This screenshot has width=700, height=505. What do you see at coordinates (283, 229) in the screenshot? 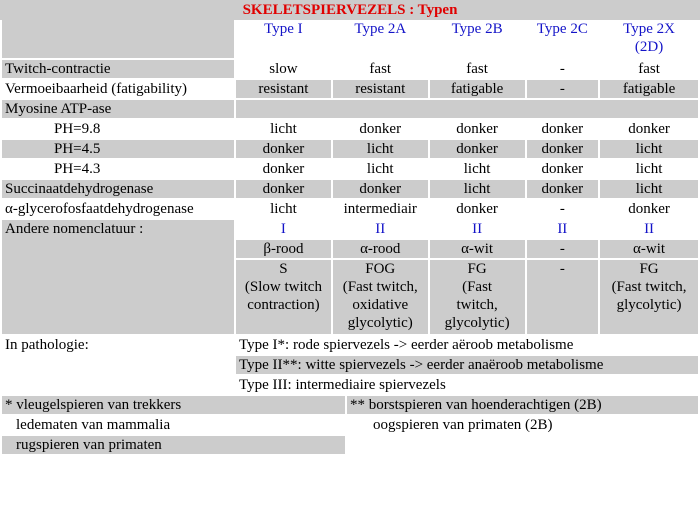
I see `cell: I` at bounding box center [283, 229].